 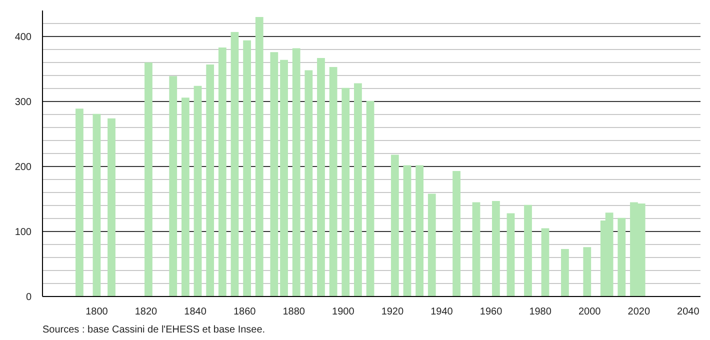 I want to click on x-tick-label: 1980, so click(x=540, y=312).